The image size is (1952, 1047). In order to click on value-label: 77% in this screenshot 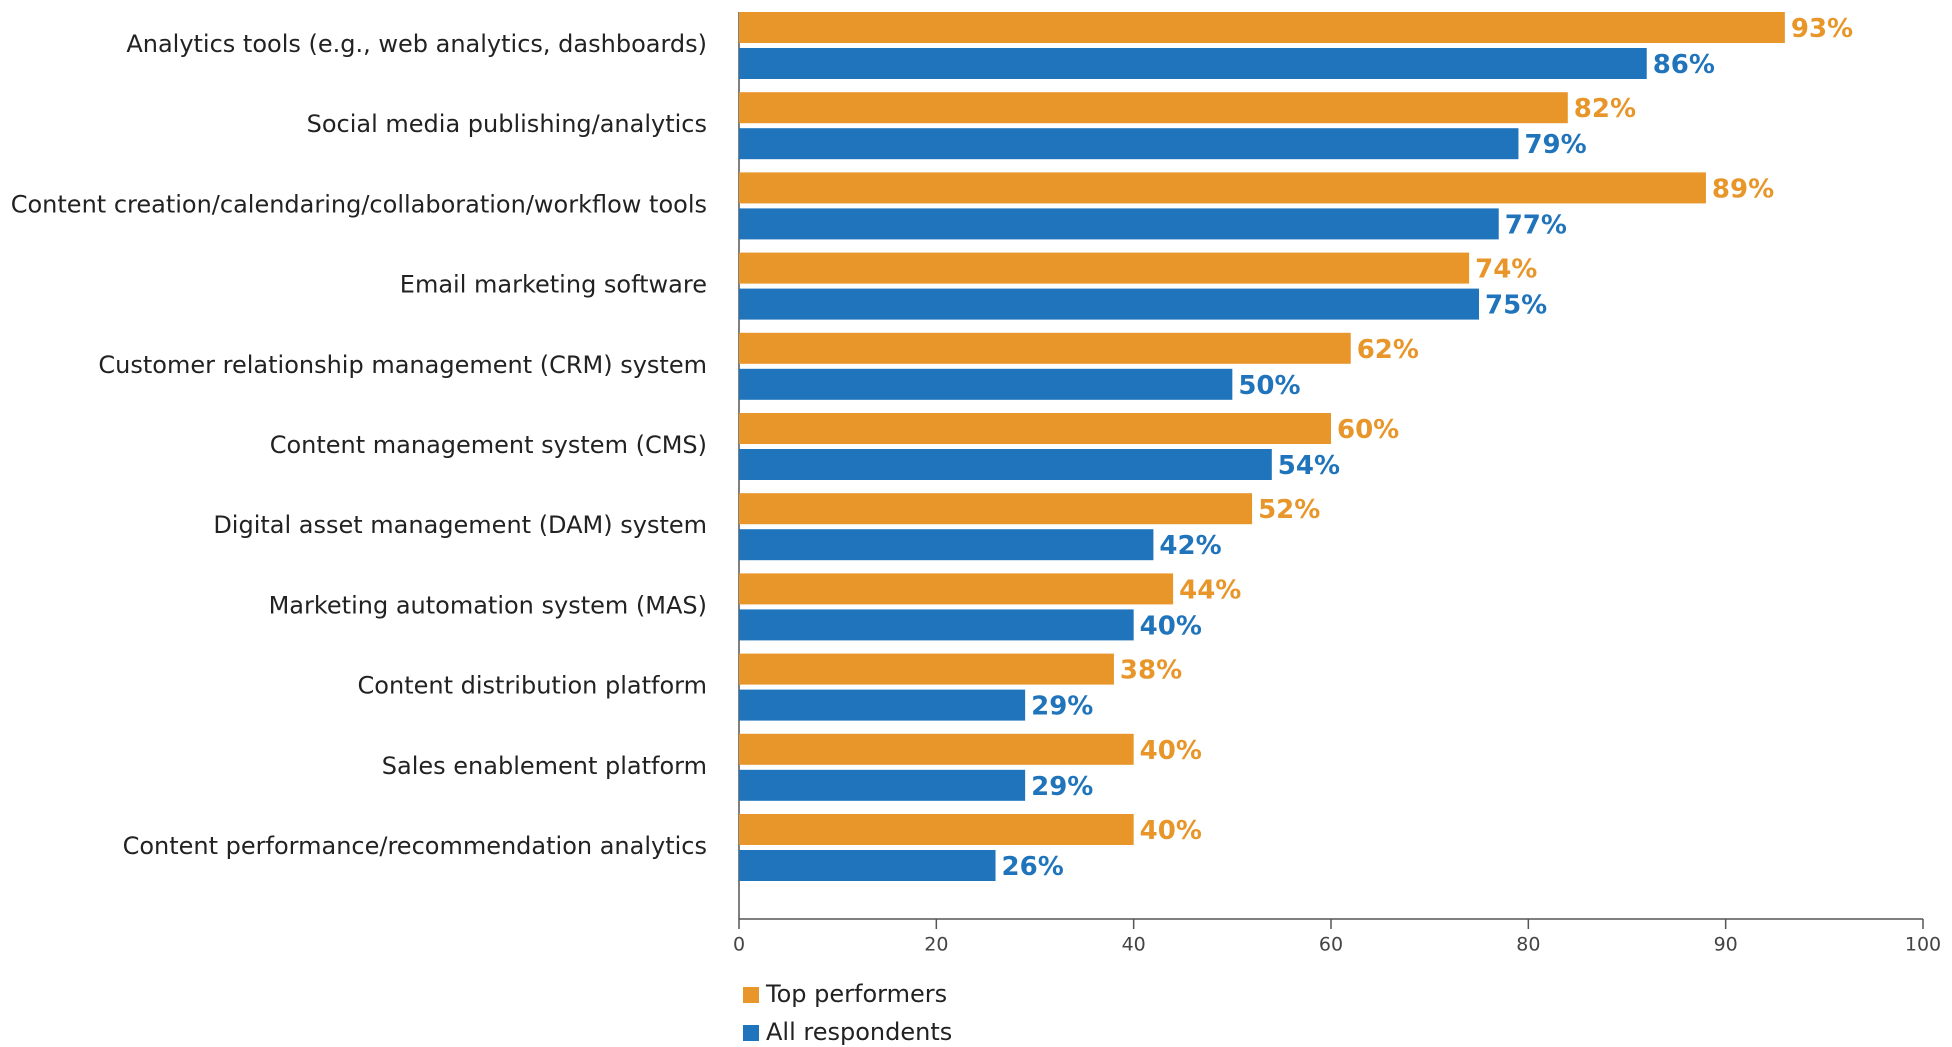, I will do `click(1536, 225)`.